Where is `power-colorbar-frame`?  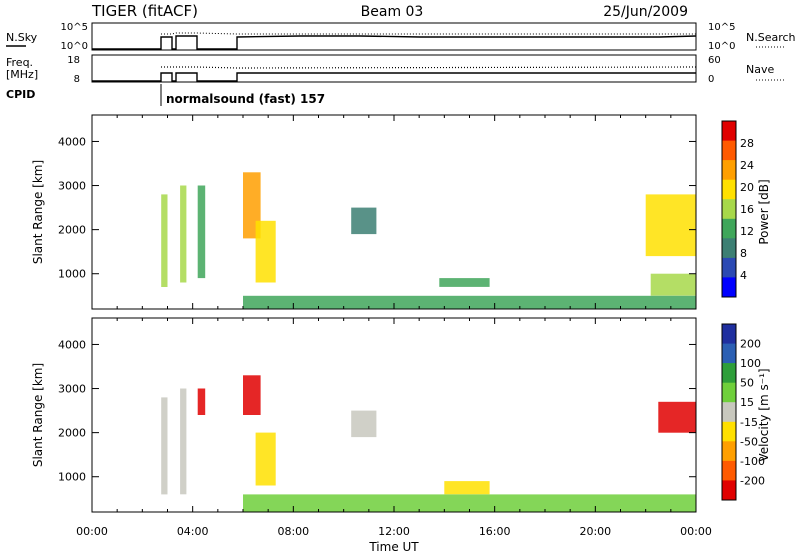 power-colorbar-frame is located at coordinates (729, 209).